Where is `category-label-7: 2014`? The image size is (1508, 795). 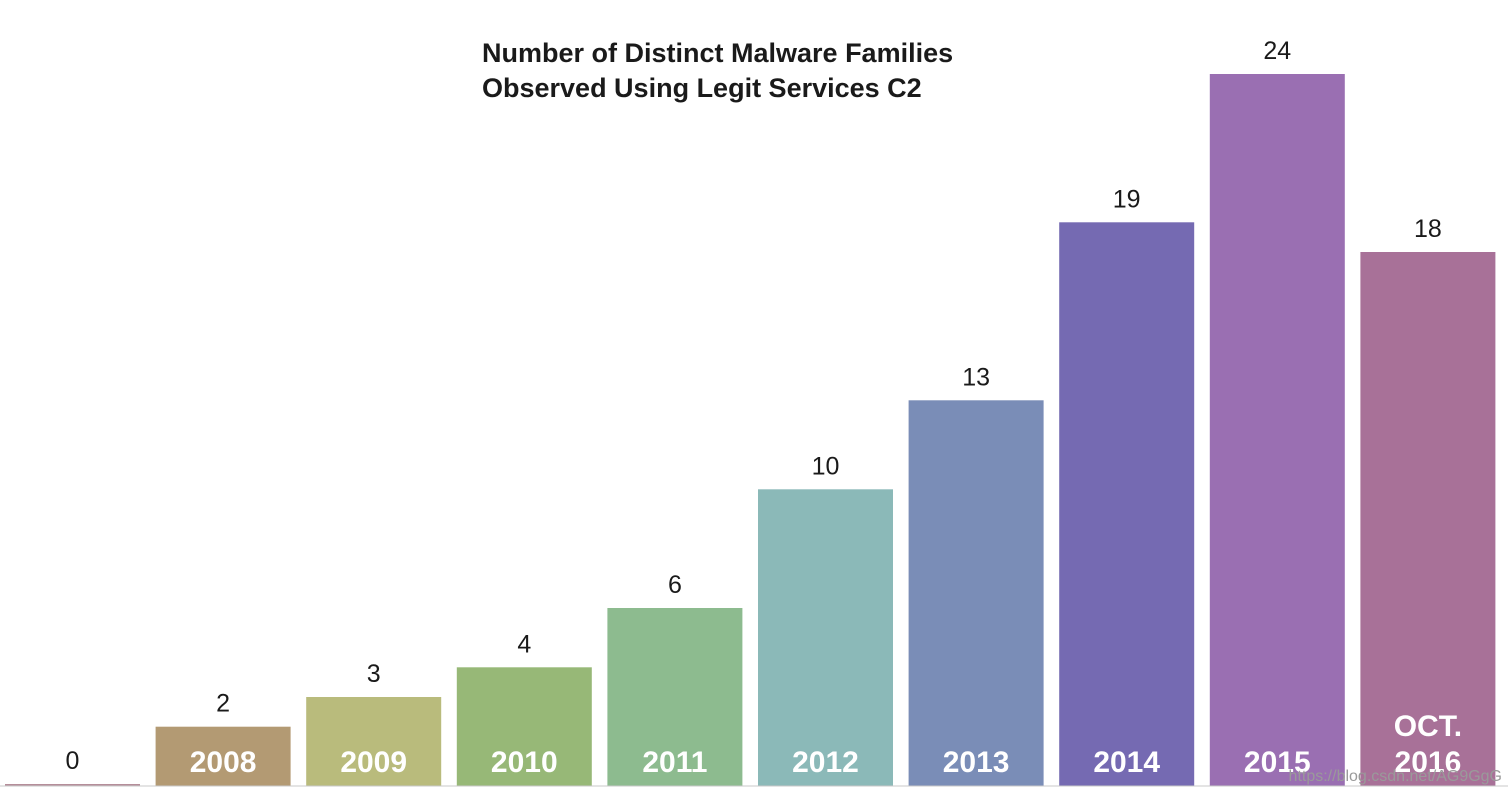 category-label-7: 2014 is located at coordinates (1126, 762).